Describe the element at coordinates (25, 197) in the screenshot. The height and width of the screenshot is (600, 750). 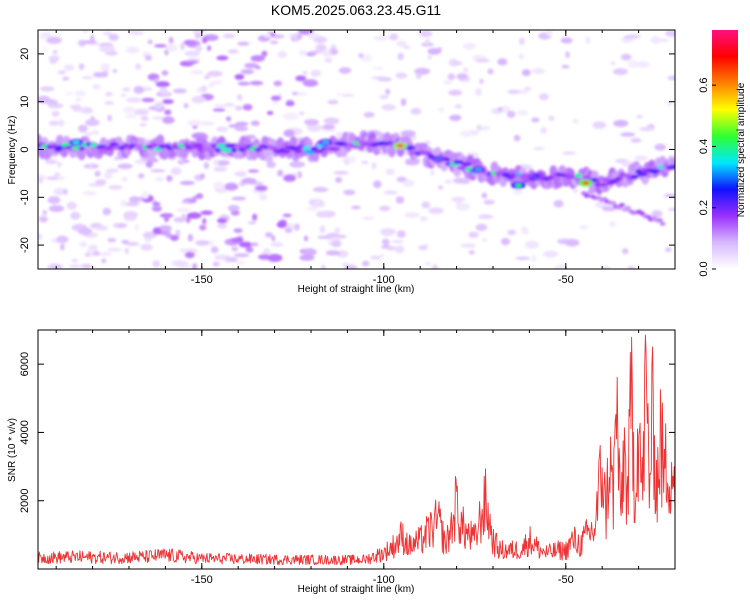
I see `spectrogram-y-tick-label: -10` at that location.